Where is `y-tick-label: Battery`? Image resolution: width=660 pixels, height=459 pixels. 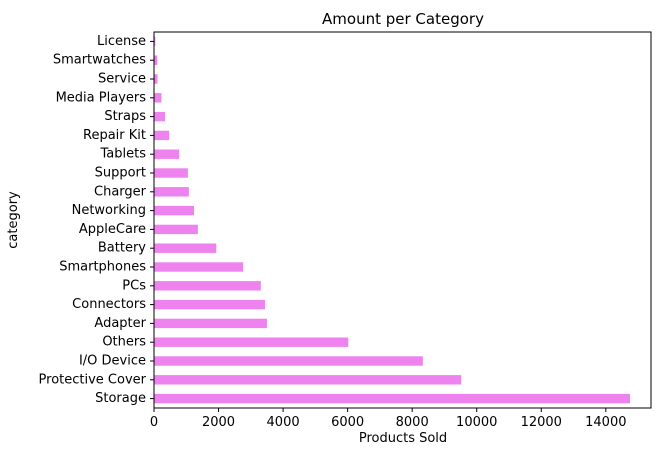
y-tick-label: Battery is located at coordinates (122, 248).